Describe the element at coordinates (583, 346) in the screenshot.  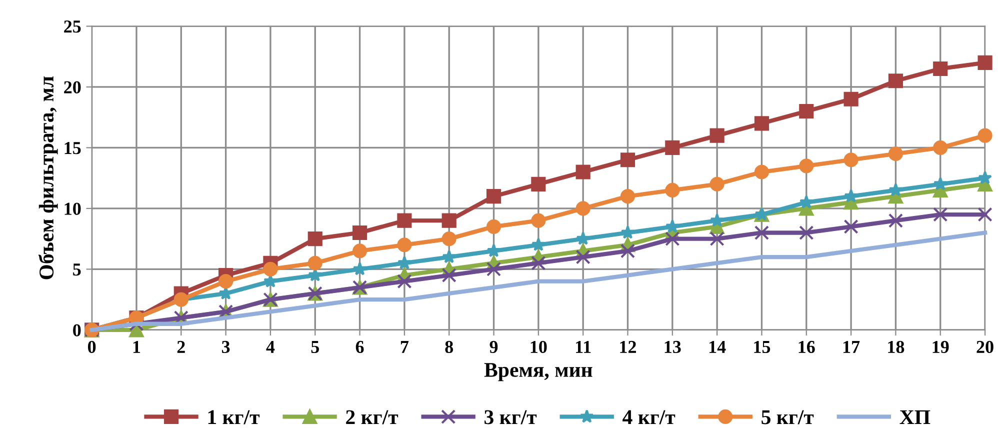
I see `x-tick-label: 11` at that location.